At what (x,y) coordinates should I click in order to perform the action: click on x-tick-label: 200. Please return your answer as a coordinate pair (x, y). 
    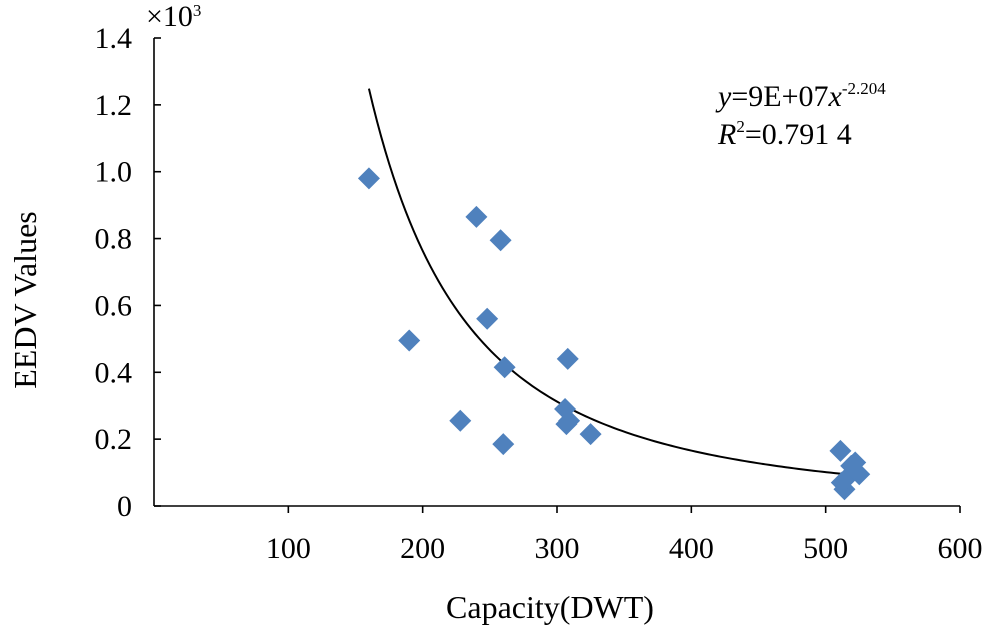
    Looking at the image, I should click on (422, 548).